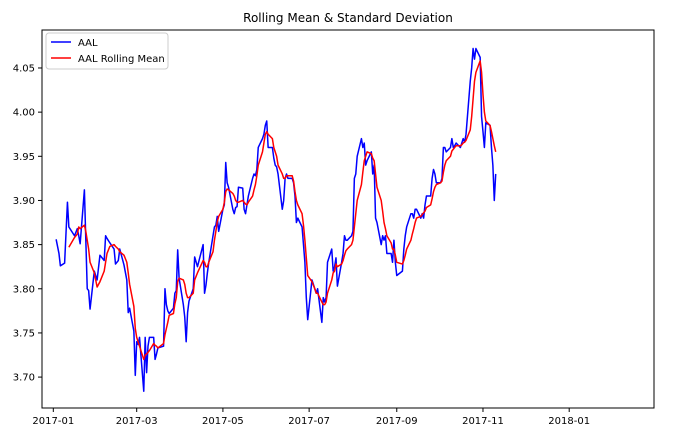  Describe the element at coordinates (24, 201) in the screenshot. I see `y-tick-label: 3.90` at that location.